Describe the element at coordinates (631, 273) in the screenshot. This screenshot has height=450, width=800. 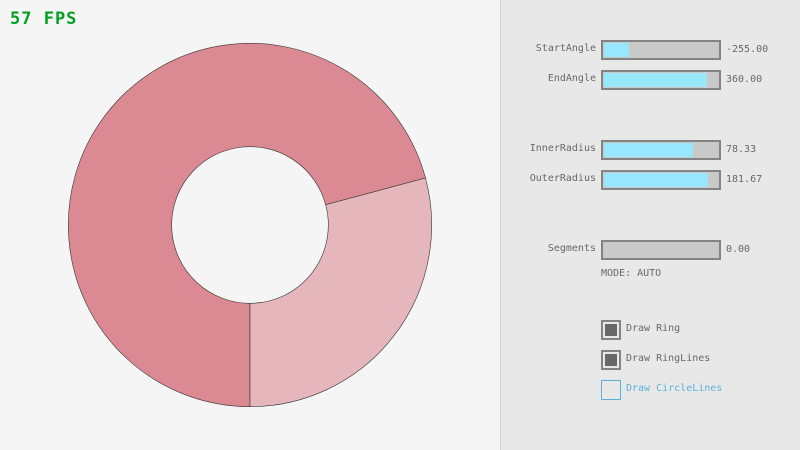
I see `mode-label: MODE: AUTO` at that location.